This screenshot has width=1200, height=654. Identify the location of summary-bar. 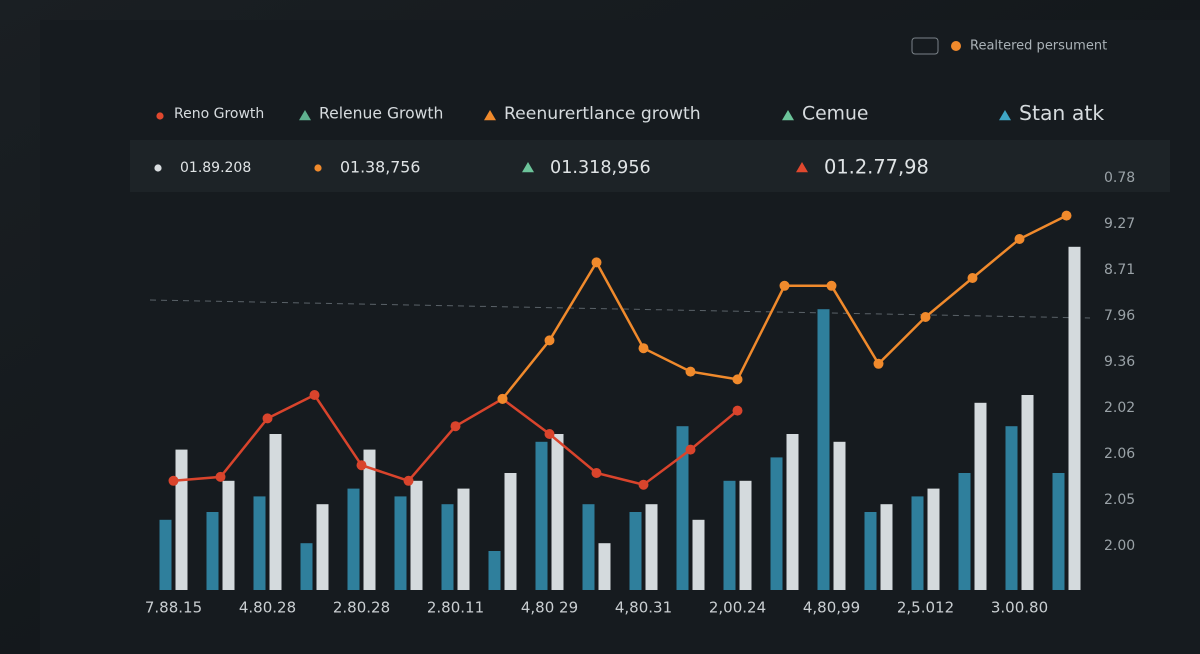
(650, 166).